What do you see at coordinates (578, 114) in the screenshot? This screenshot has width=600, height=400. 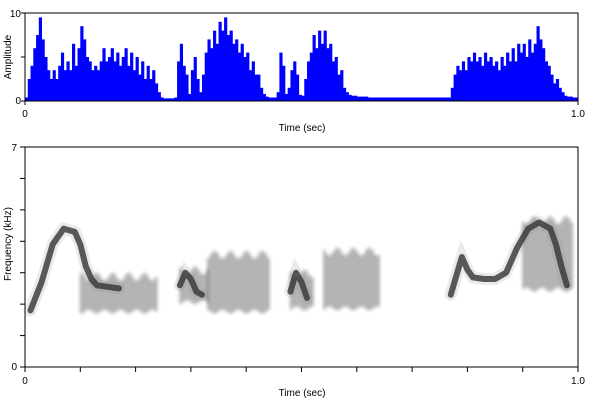 I see `amplitude-x-tick-label-end: 1.0` at bounding box center [578, 114].